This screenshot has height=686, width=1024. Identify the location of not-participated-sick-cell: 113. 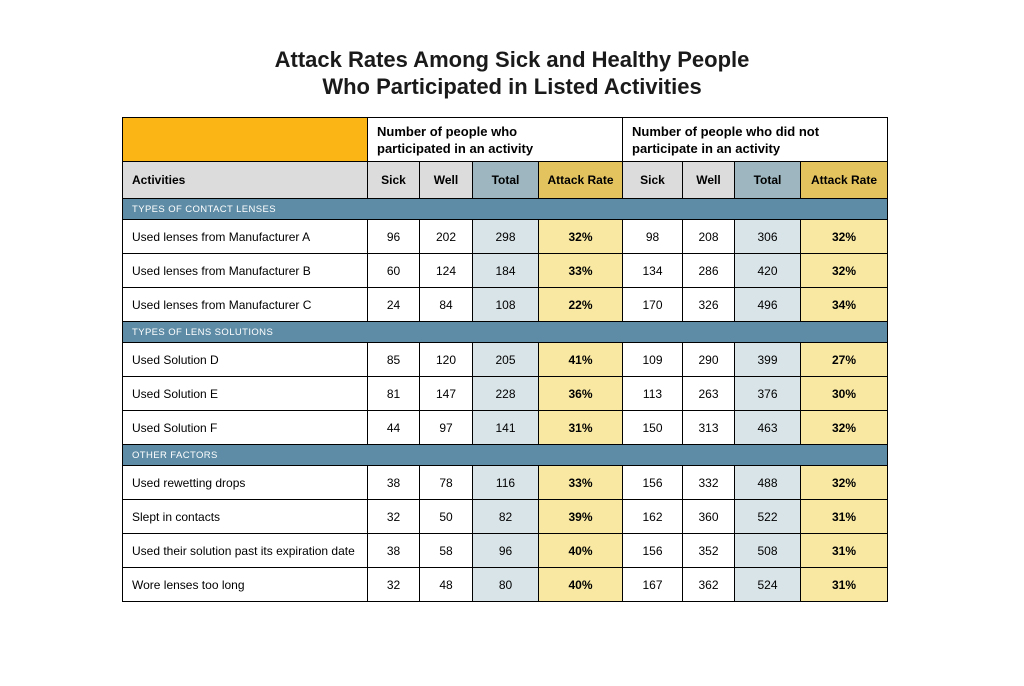
(652, 393).